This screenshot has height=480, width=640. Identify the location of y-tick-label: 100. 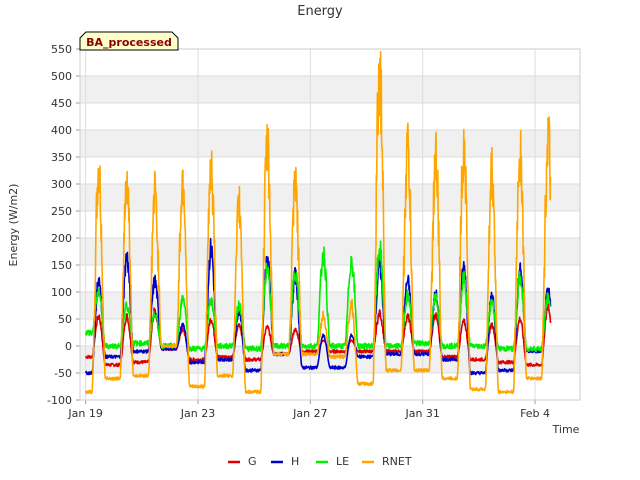
(61, 292).